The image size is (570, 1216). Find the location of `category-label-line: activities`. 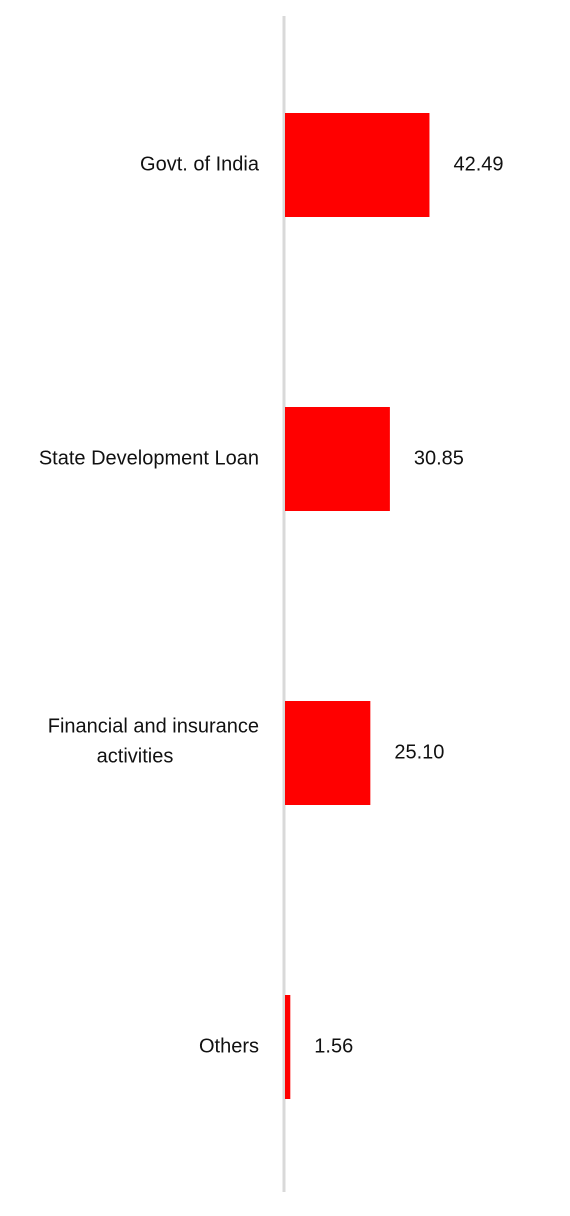

category-label-line: activities is located at coordinates (135, 756).